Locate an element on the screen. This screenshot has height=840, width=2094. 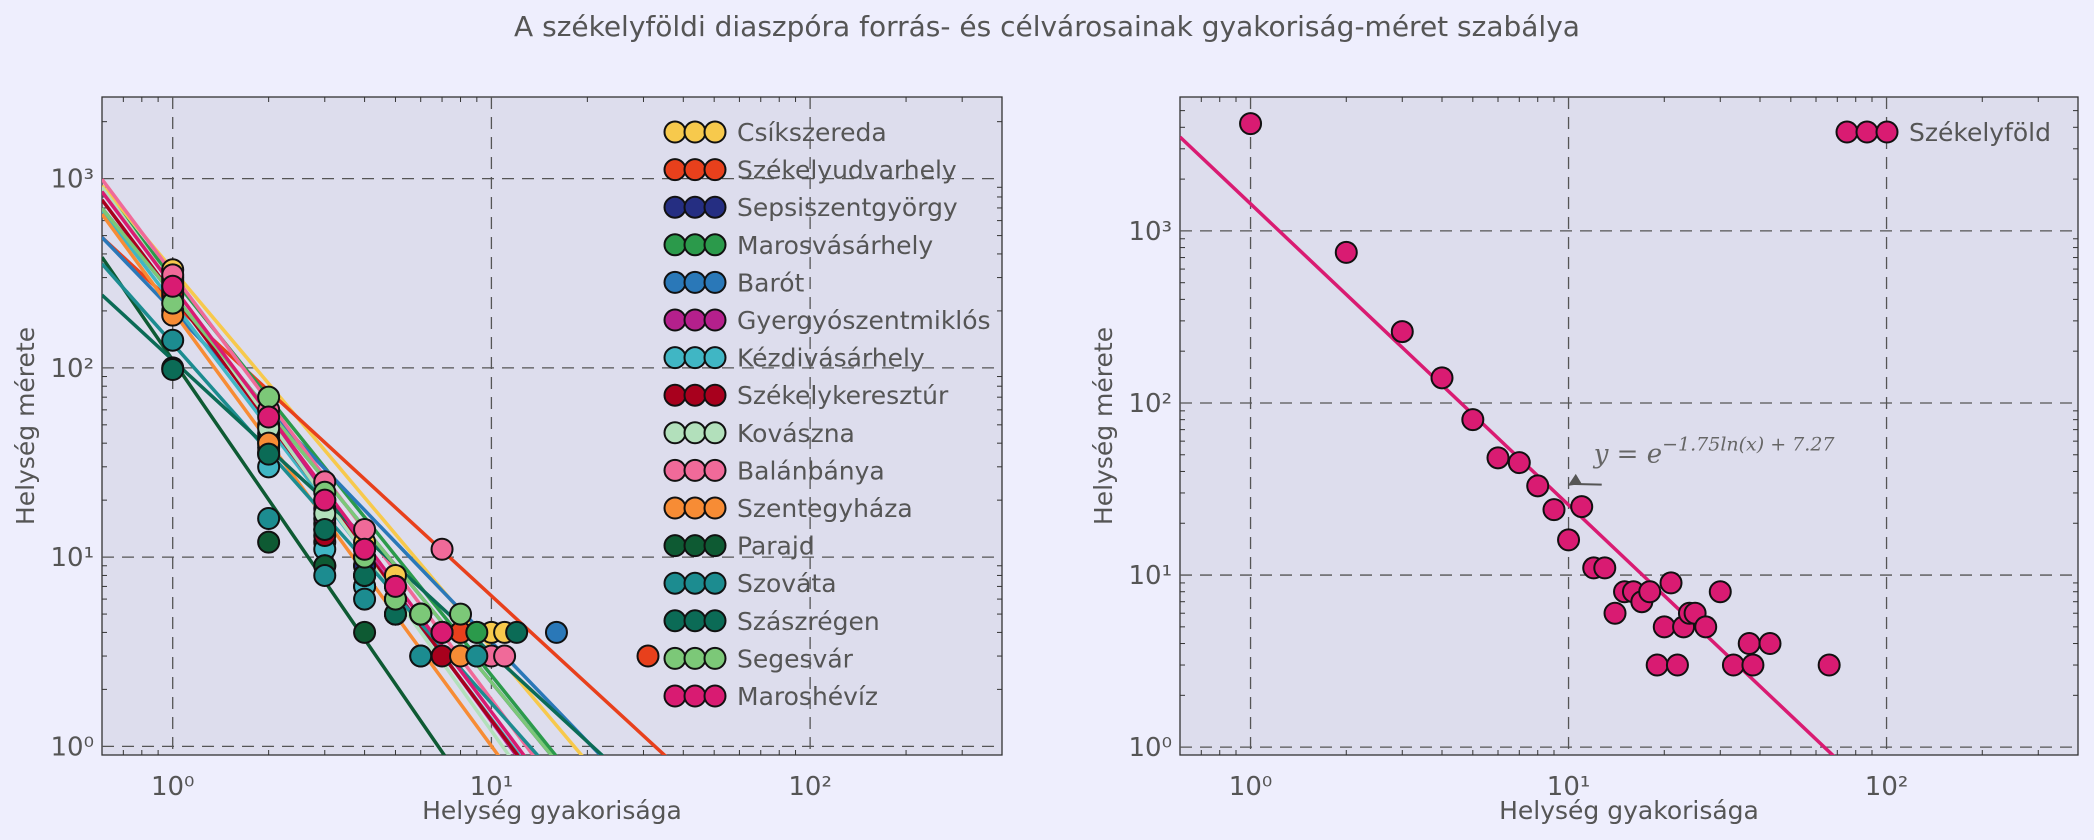
legend-label-szekelyfold: Székelyföld is located at coordinates (1980, 132).